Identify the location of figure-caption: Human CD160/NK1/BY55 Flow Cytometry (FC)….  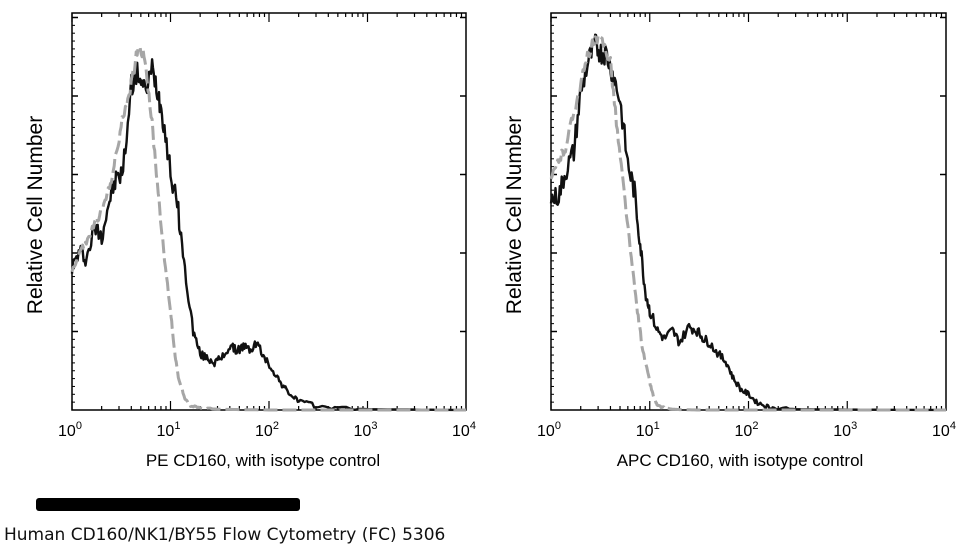
(225, 535).